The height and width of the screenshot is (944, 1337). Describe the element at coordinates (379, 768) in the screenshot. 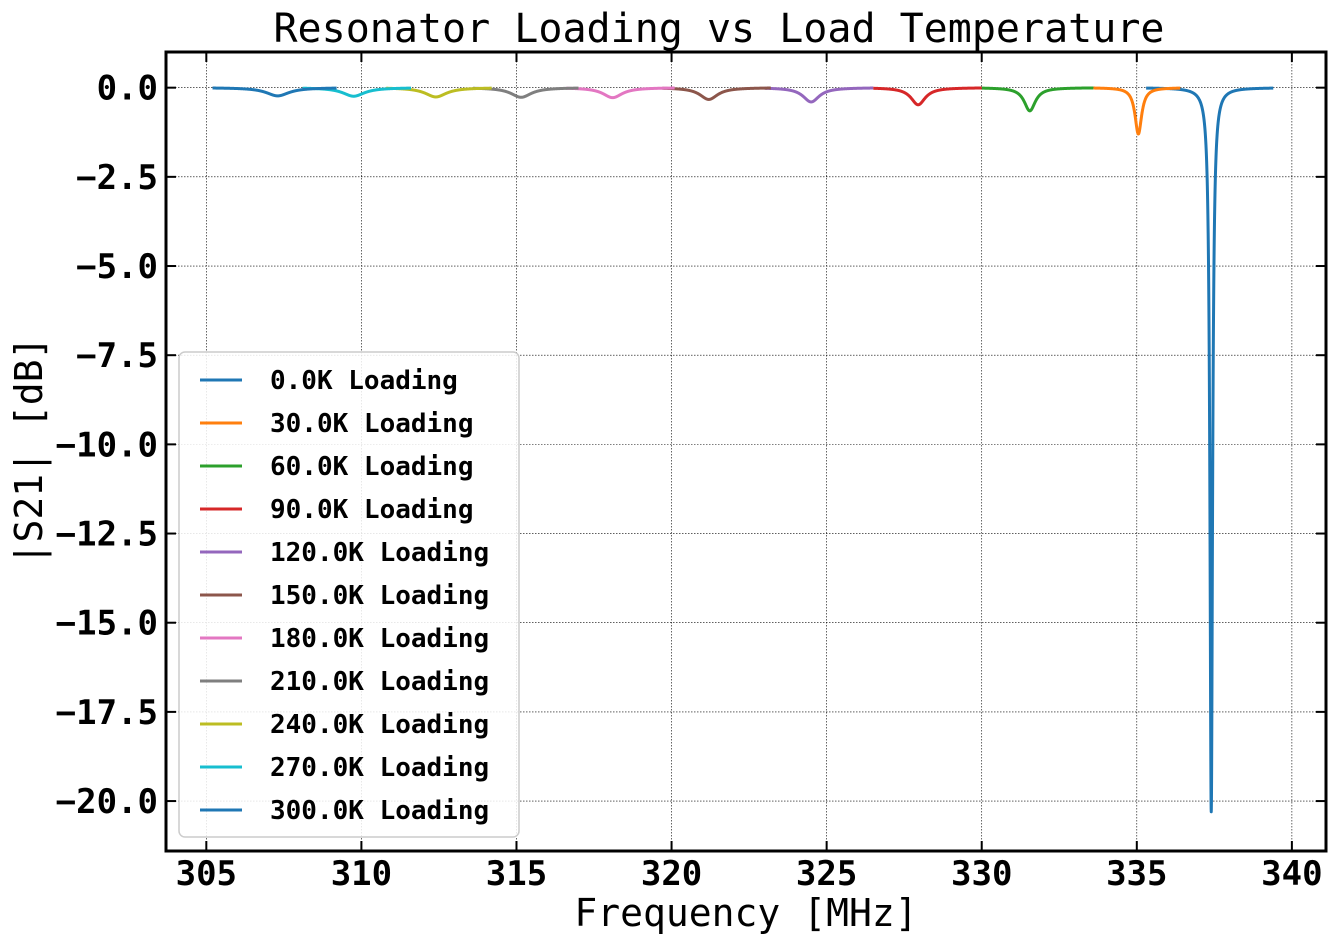

I see `legend-label: 270.0K Loading` at that location.